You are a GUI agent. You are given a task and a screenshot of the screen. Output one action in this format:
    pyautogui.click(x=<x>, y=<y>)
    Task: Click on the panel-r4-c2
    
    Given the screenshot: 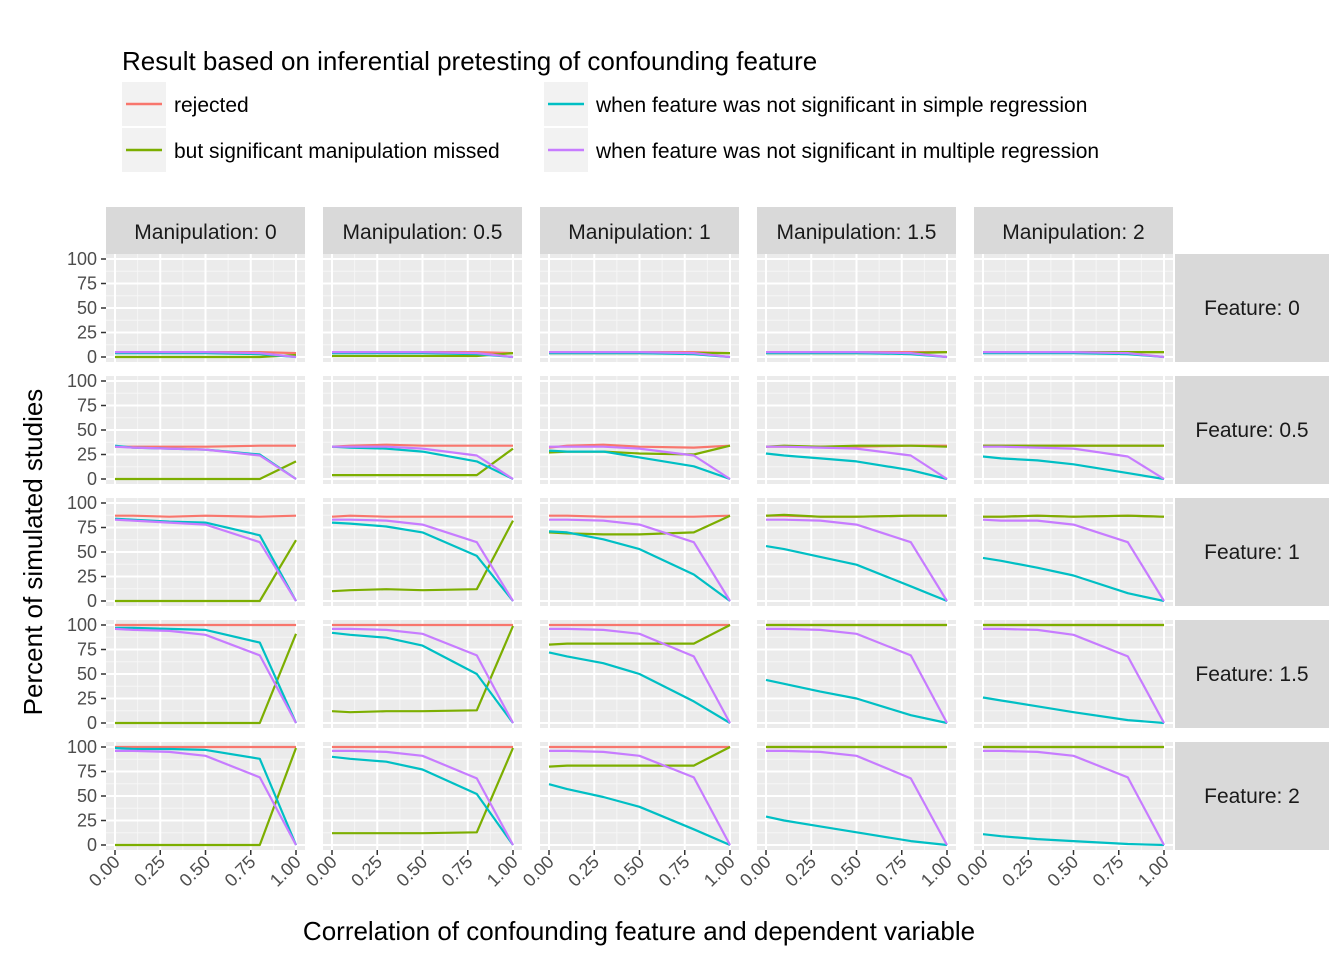 What is the action you would take?
    pyautogui.click(x=639, y=796)
    